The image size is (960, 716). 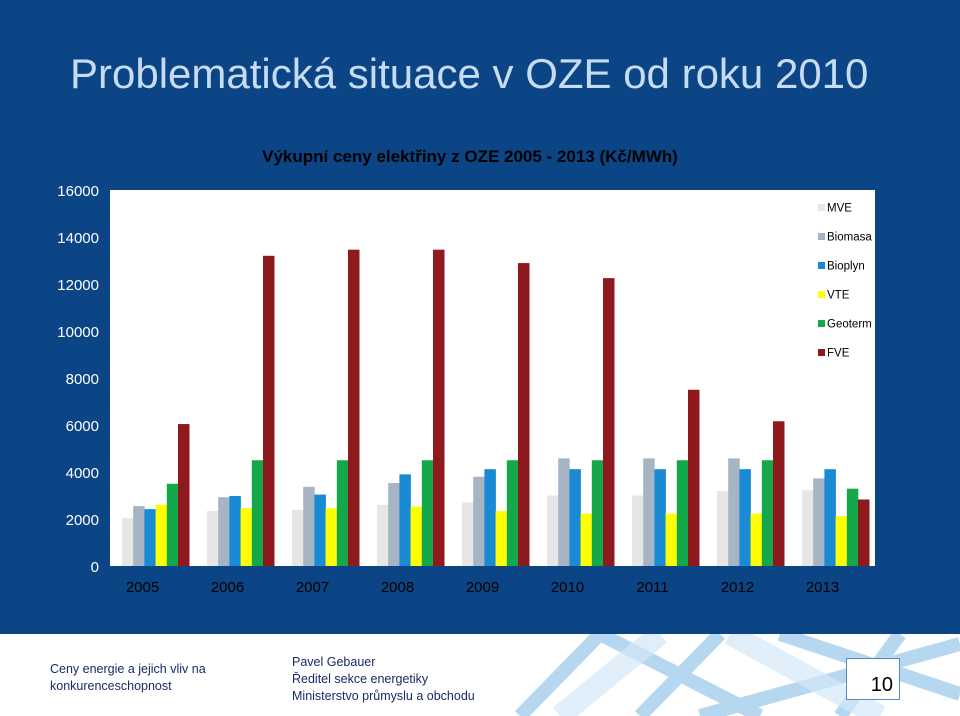 I want to click on bar-geoterm-2011, so click(x=682, y=513).